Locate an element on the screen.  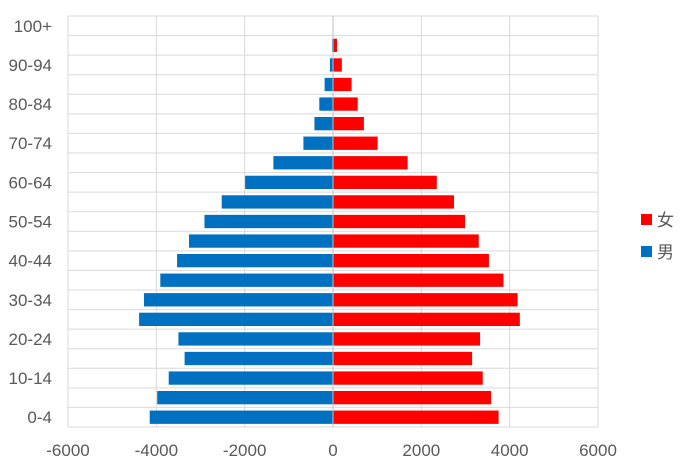
y-tick-label: 90-94 is located at coordinates (30, 65).